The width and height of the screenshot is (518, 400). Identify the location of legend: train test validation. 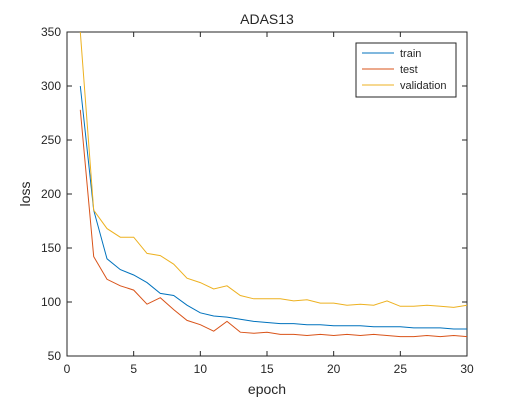
(406, 70).